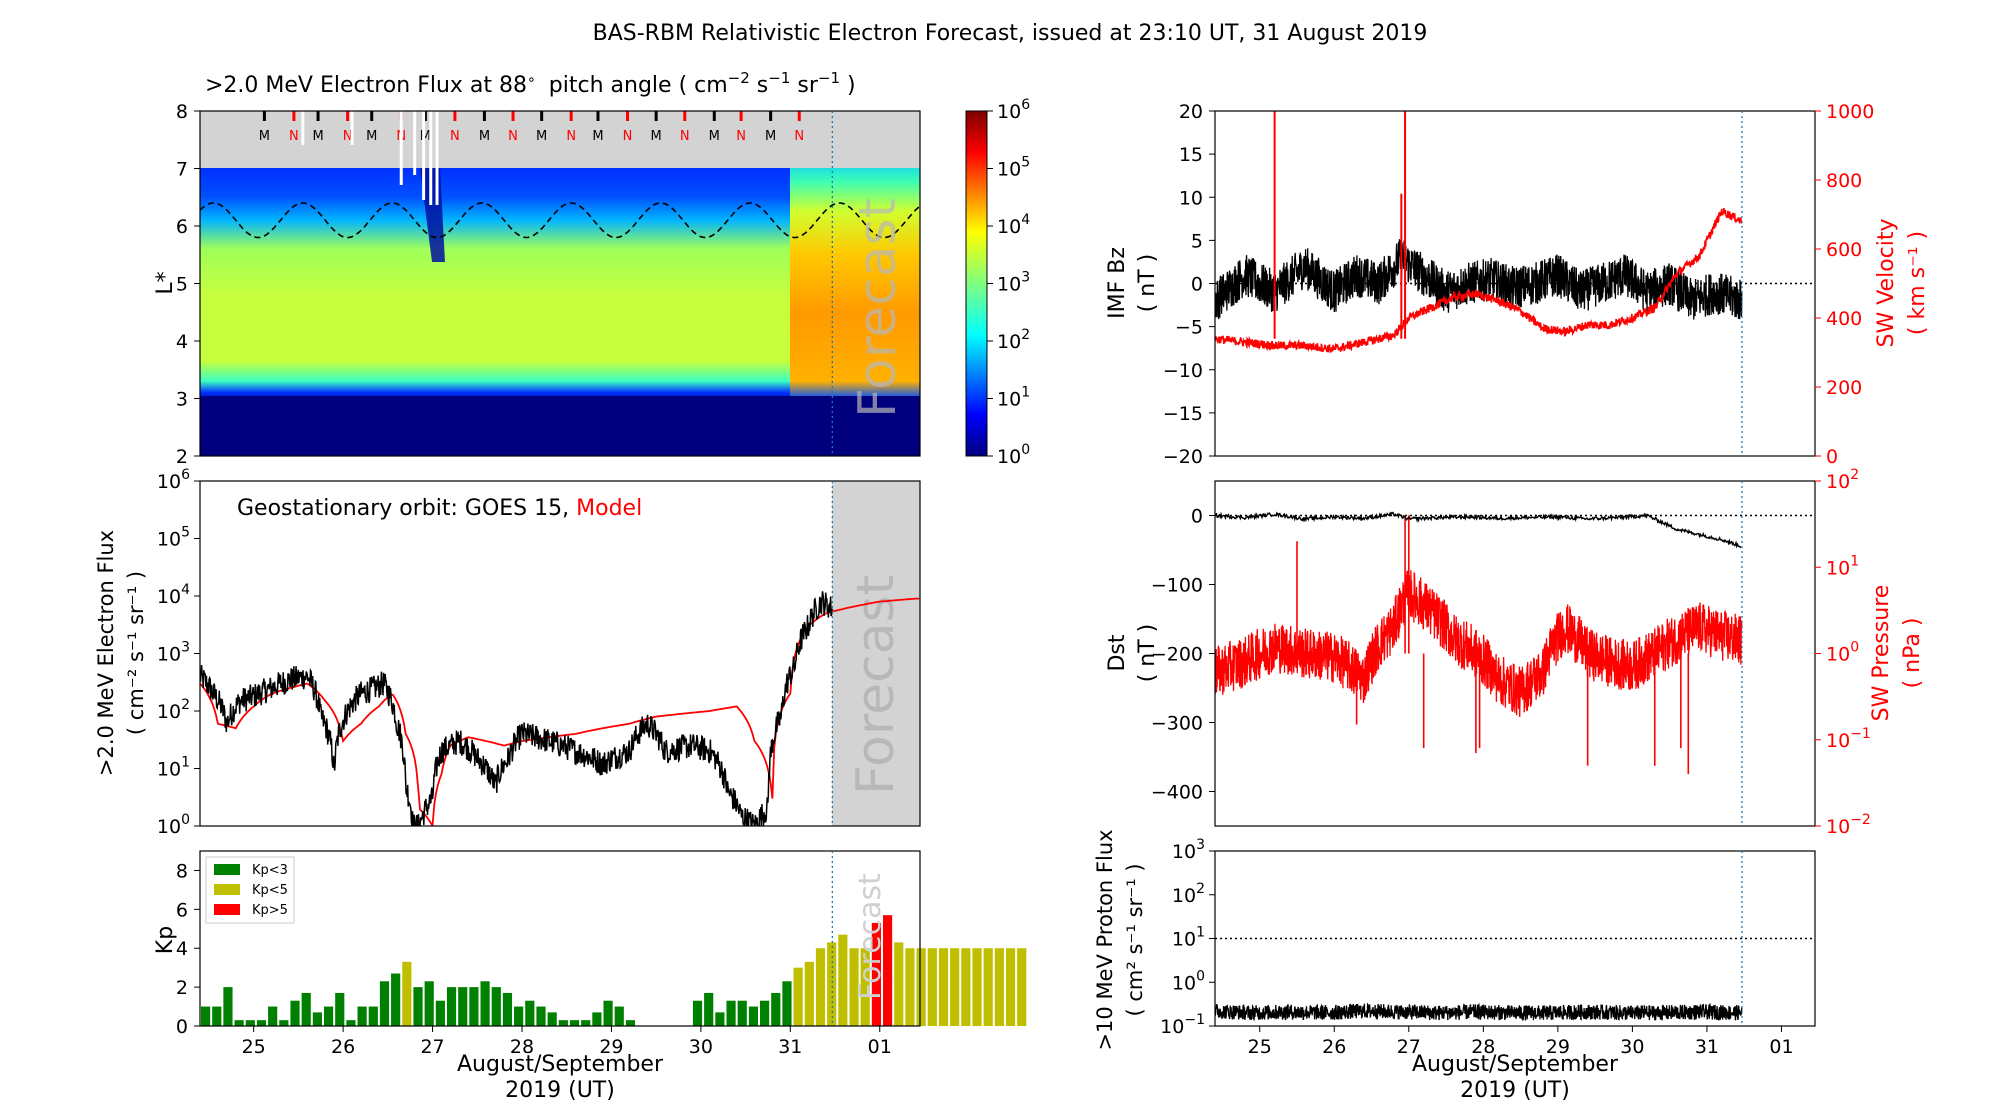 The image size is (2000, 1100). Describe the element at coordinates (1183, 414) in the screenshot. I see `imf-y-tick-label: −15` at that location.